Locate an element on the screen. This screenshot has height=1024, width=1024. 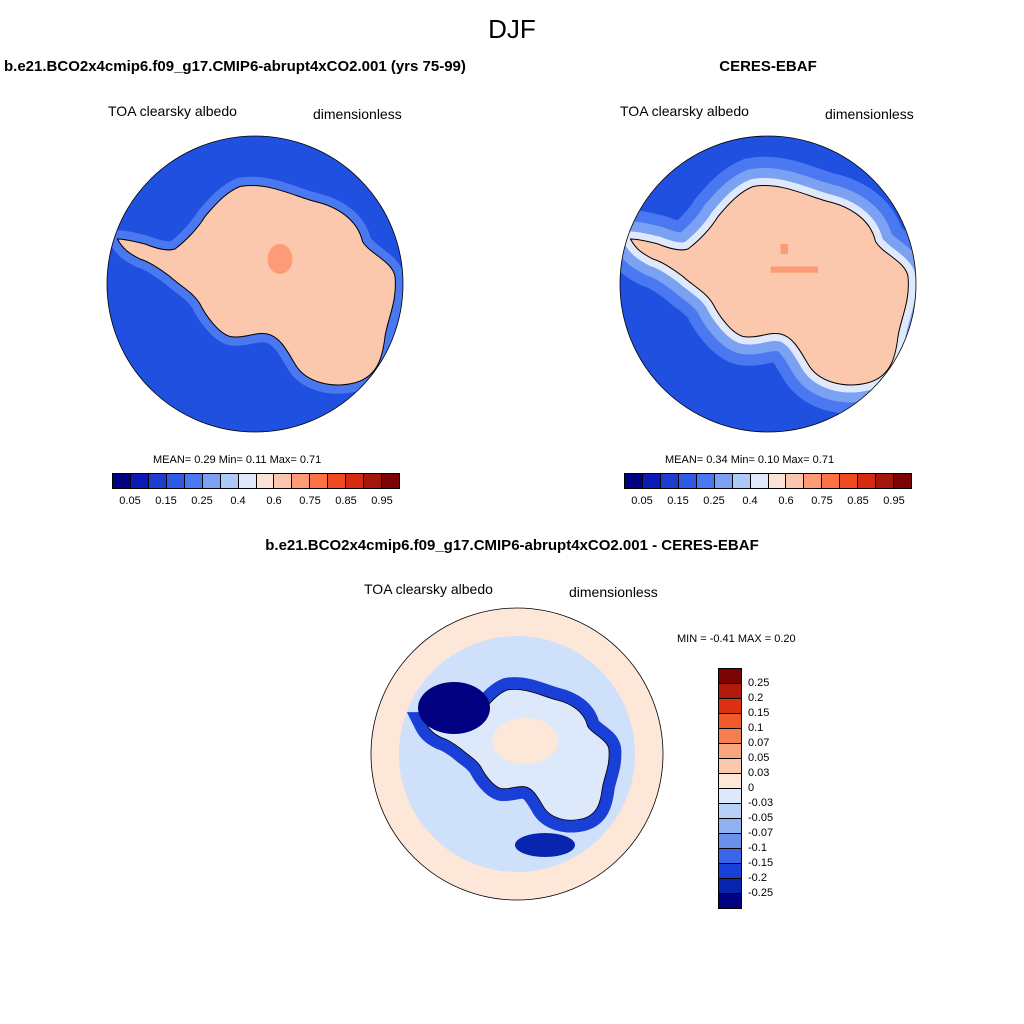
panel-2-stats: MEAN= 0.34 Min= 0.10 Max= 0.71 is located at coordinates (750, 460).